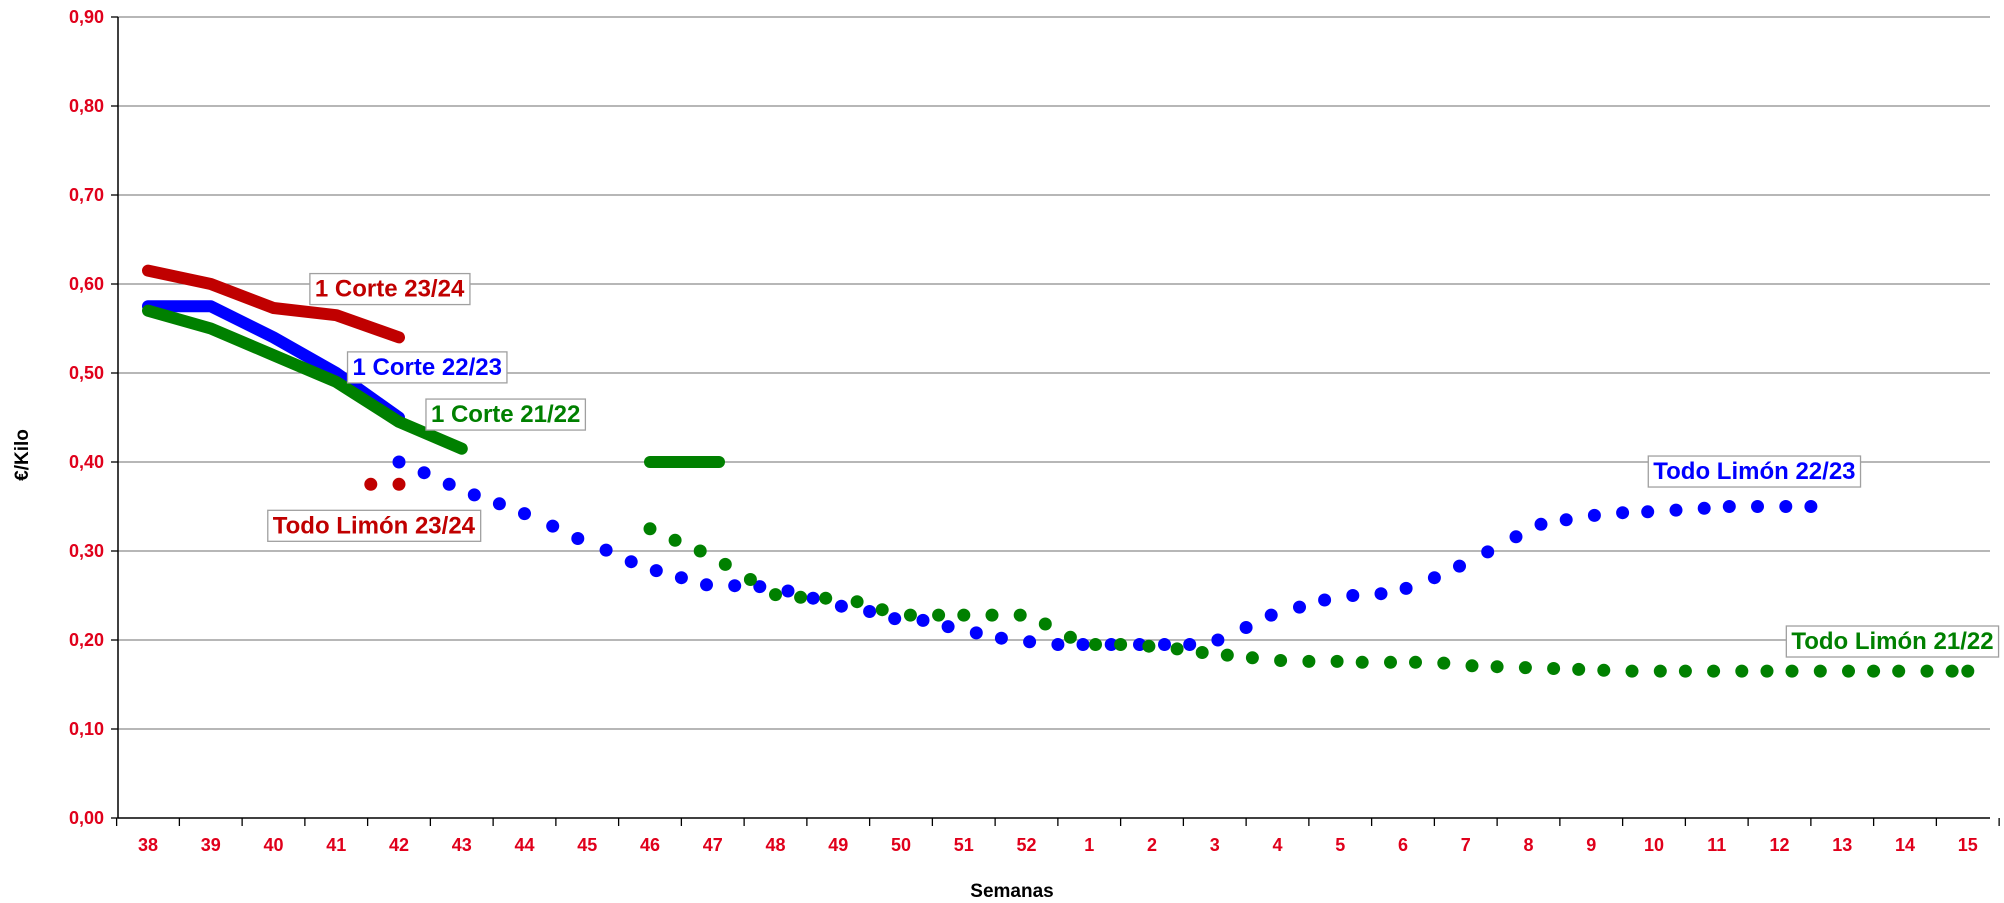 The image size is (2004, 903). Describe the element at coordinates (86, 462) in the screenshot. I see `y-tick-label: 0,40` at that location.